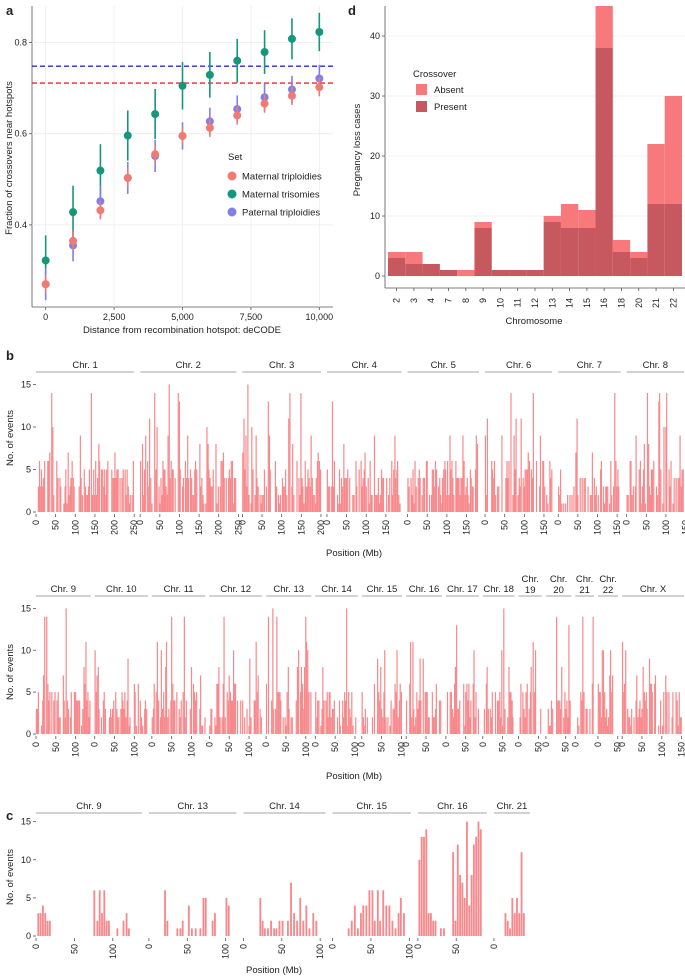  Describe the element at coordinates (209, 74) in the screenshot. I see `a-point-maternal-trisomies` at that location.